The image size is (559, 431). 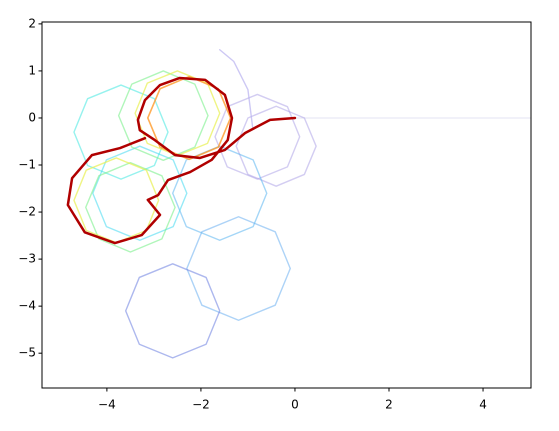 I want to click on y-tick-label: −2, so click(x=27, y=212).